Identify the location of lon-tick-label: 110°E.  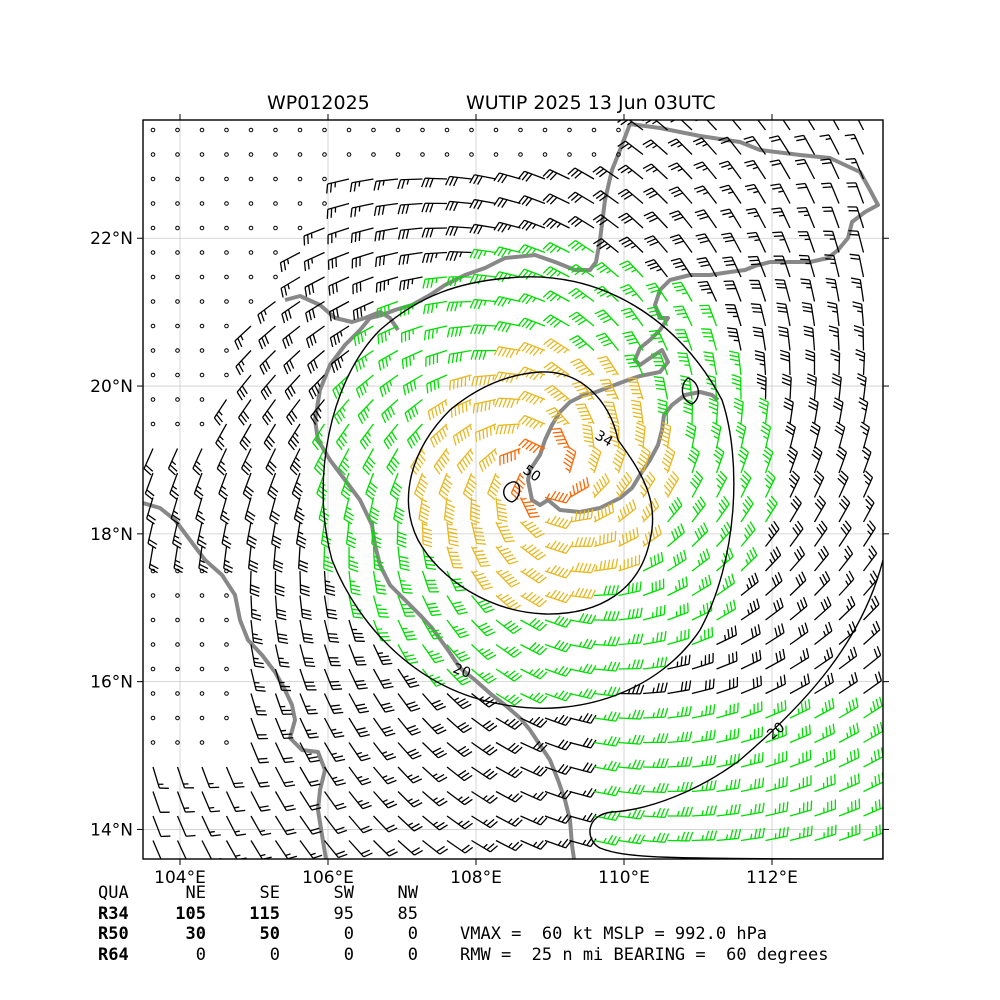
(624, 878).